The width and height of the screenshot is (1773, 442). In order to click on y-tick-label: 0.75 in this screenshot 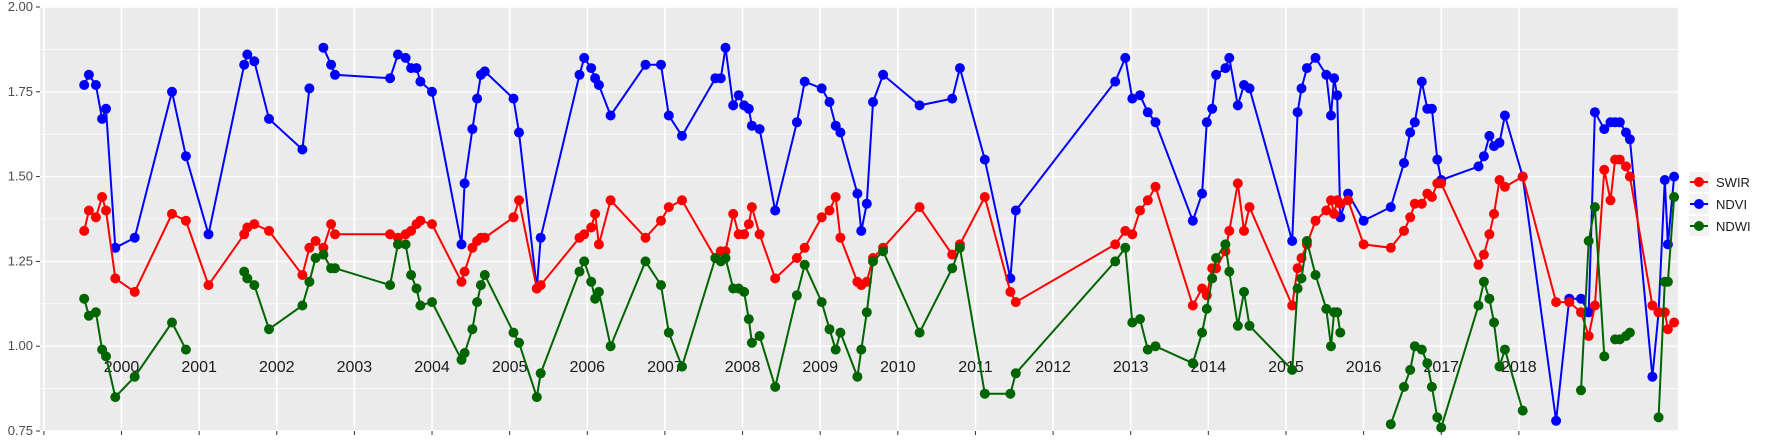, I will do `click(20, 430)`.